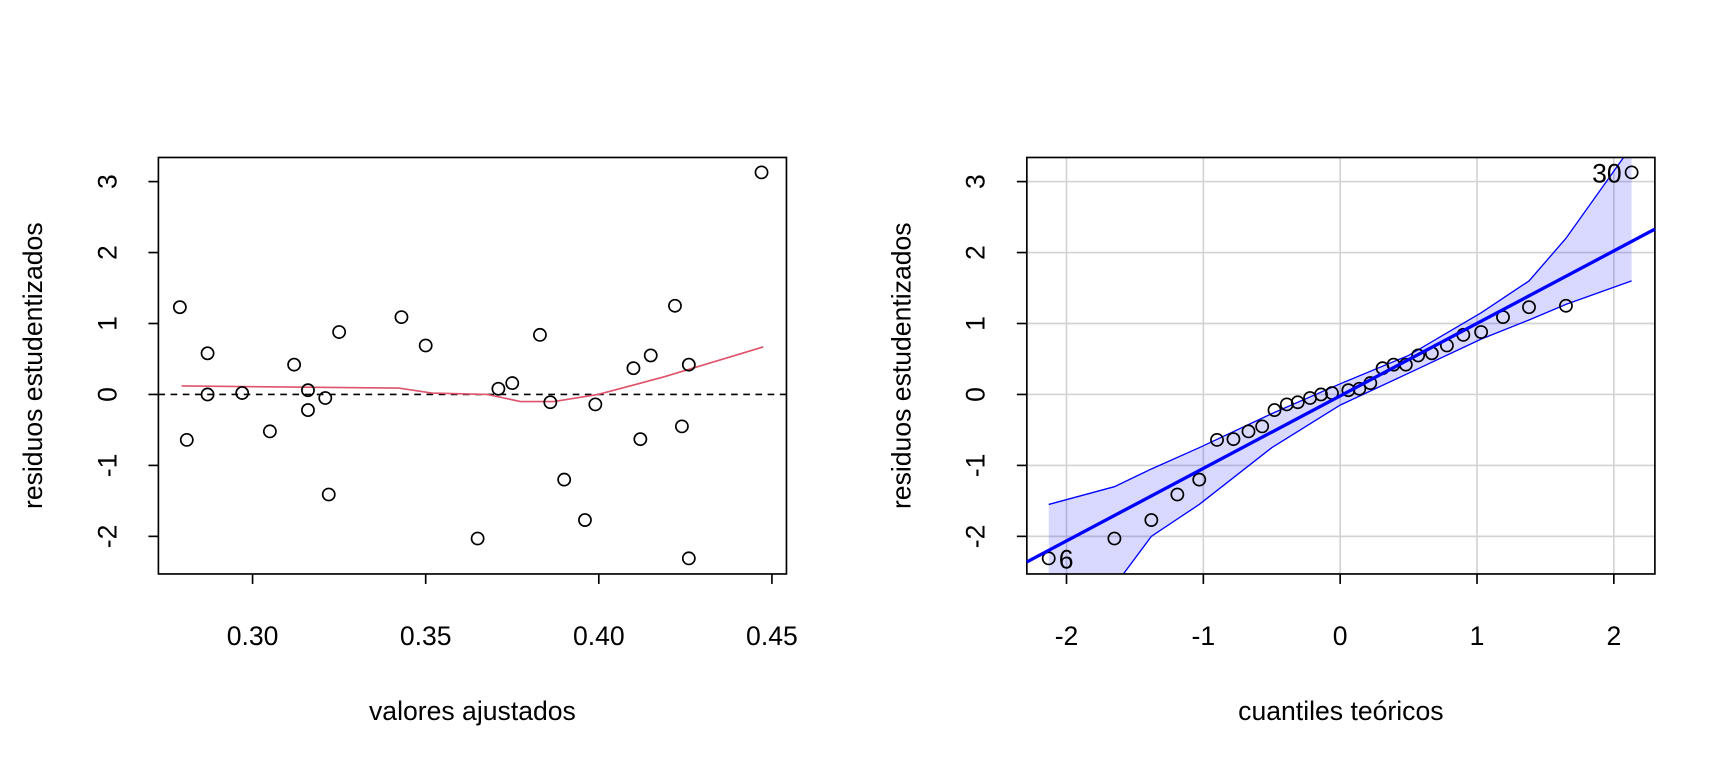  What do you see at coordinates (472, 711) in the screenshot?
I see `x-axis-label: valores ajustados` at bounding box center [472, 711].